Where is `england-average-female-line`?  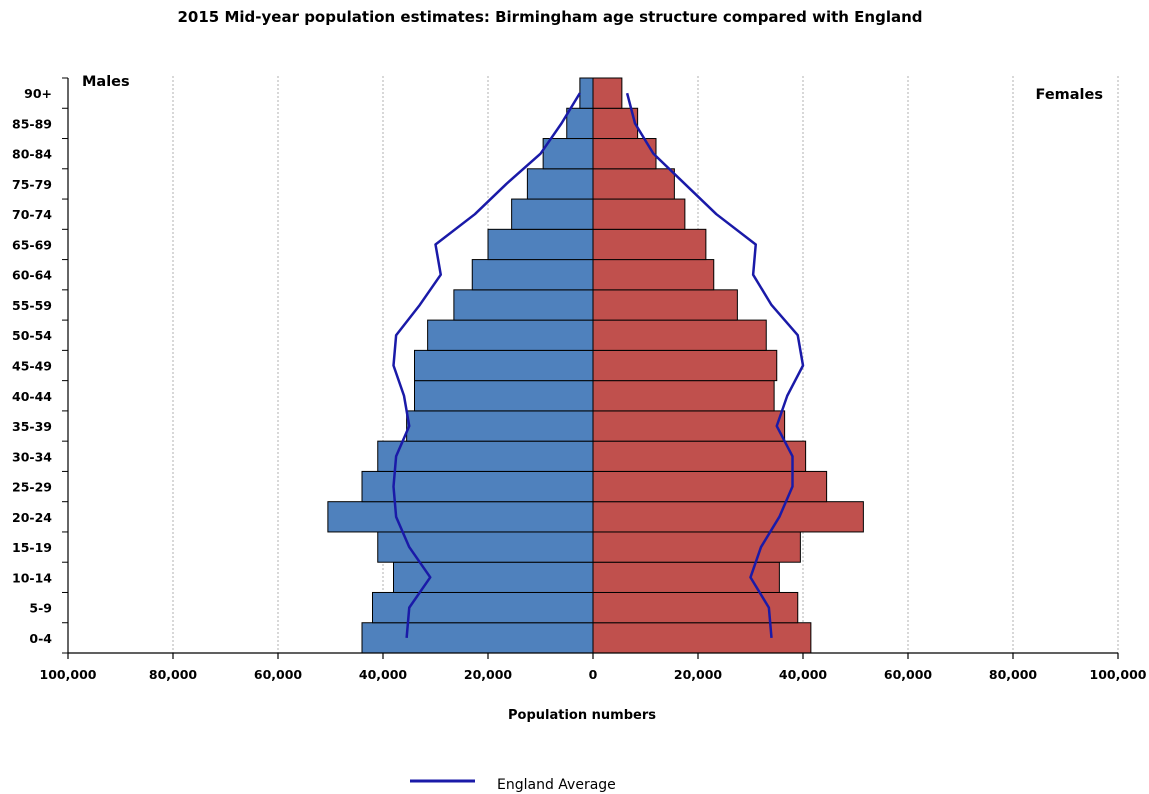
england-average-female-line is located at coordinates (715, 365).